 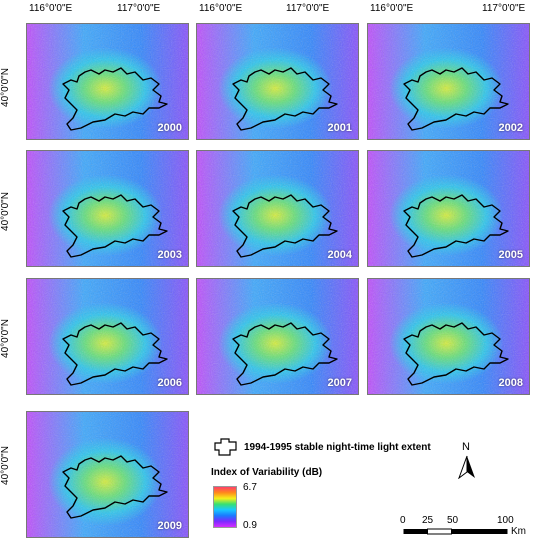 What do you see at coordinates (505, 520) in the screenshot?
I see `scale-tick-100: 100` at bounding box center [505, 520].